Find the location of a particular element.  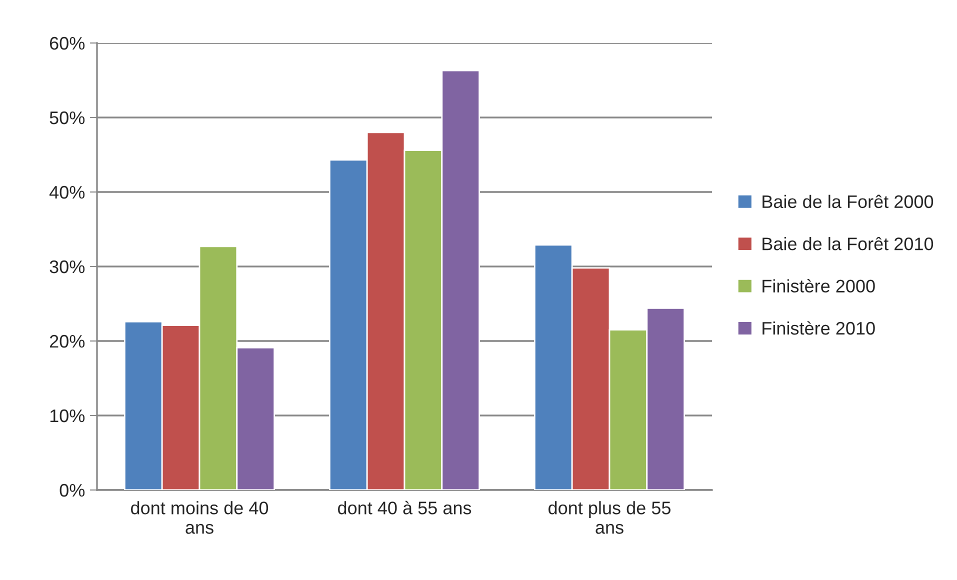

y-tick-label: 0% is located at coordinates (72, 490).